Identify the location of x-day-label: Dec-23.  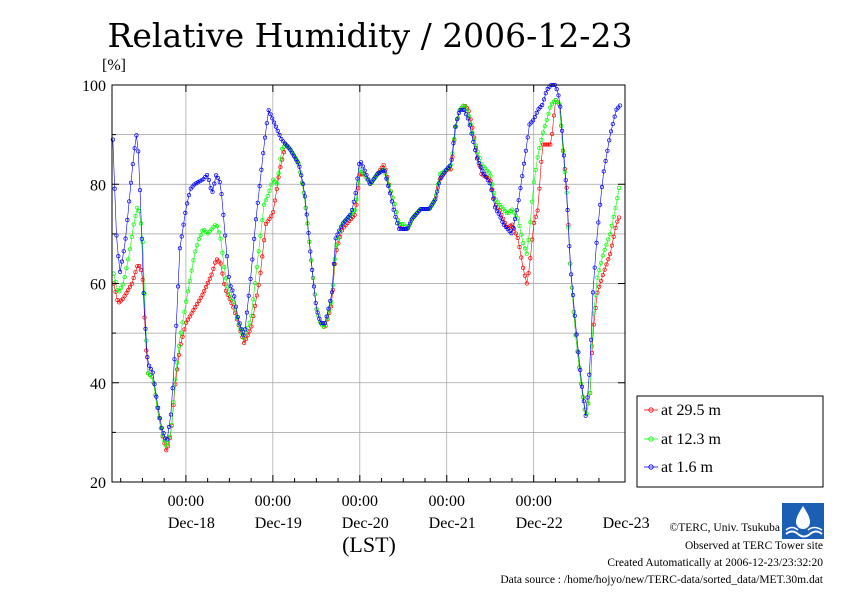
(626, 523).